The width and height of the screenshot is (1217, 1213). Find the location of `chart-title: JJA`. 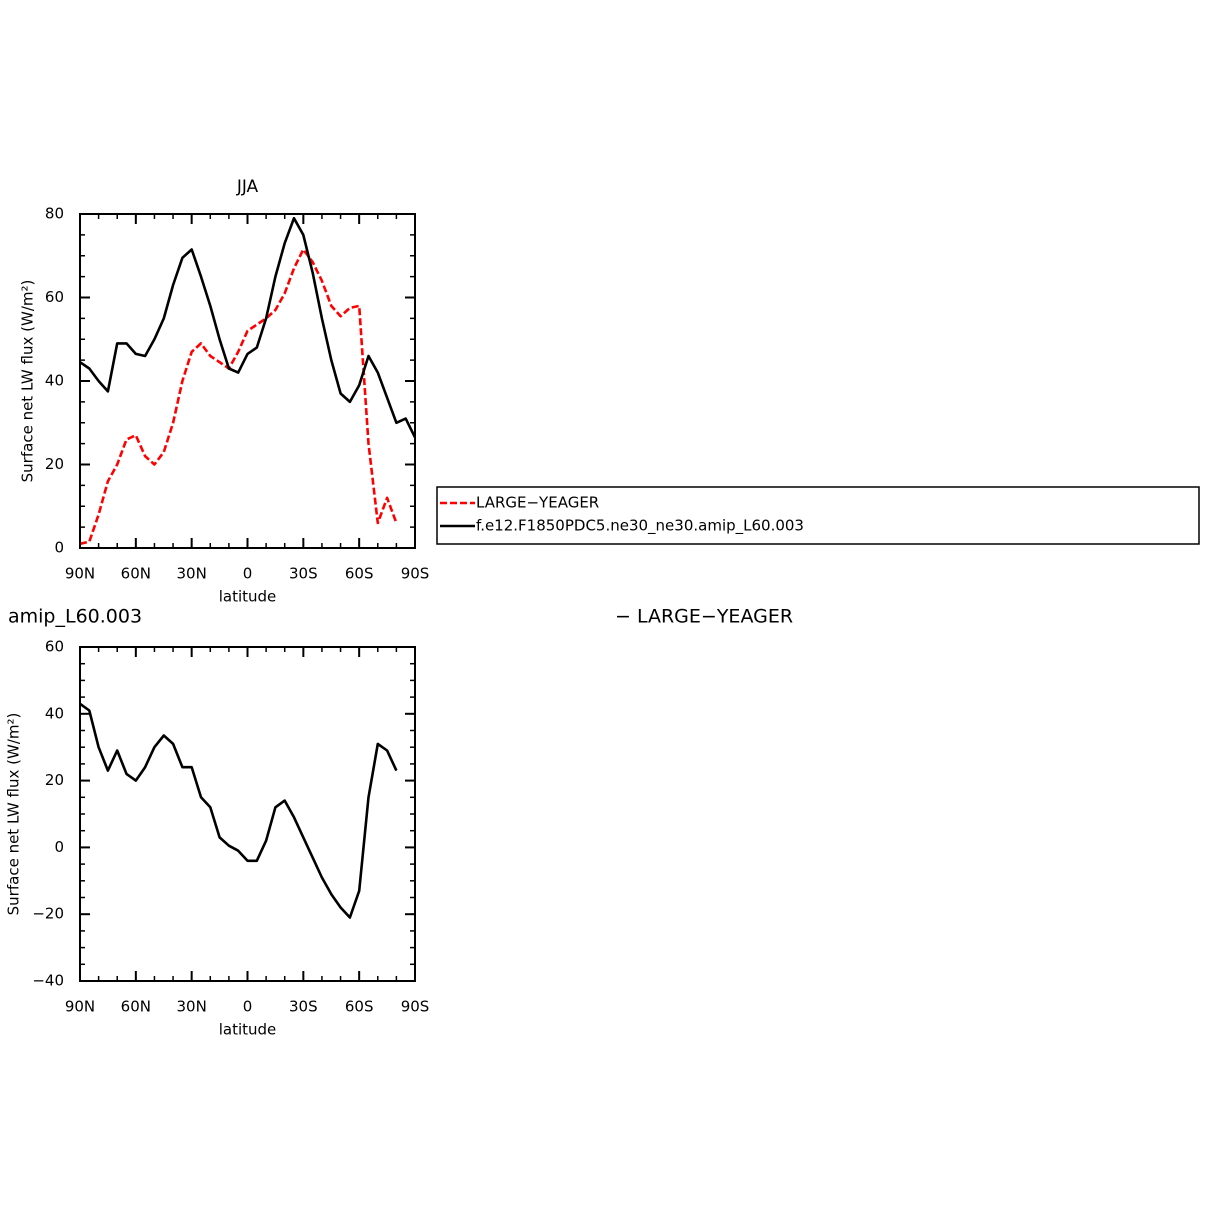

chart-title: JJA is located at coordinates (247, 187).